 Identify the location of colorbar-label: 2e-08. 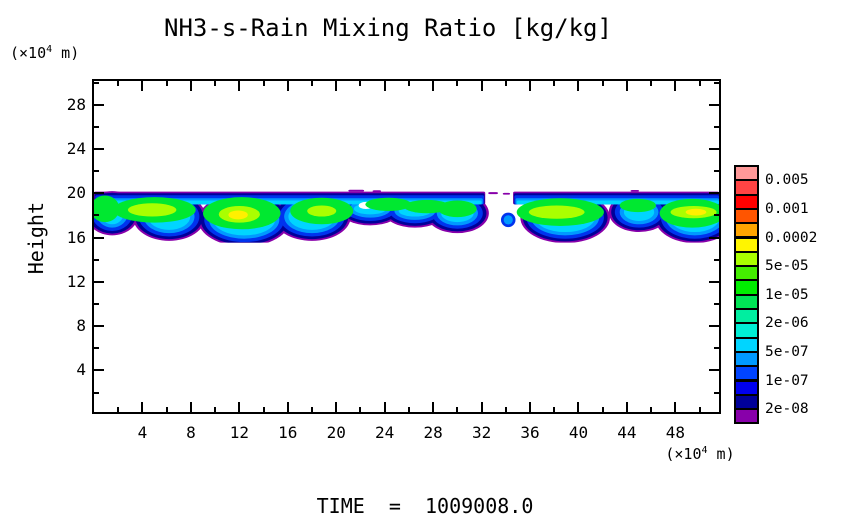
(787, 409).